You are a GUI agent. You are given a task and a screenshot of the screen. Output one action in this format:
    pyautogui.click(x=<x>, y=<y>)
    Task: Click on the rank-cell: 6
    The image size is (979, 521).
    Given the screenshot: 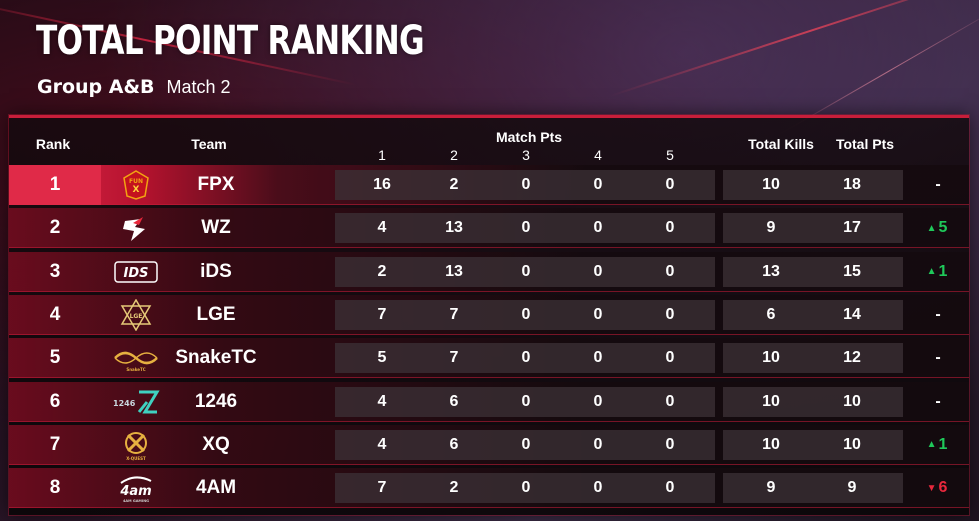 What is the action you would take?
    pyautogui.click(x=55, y=401)
    